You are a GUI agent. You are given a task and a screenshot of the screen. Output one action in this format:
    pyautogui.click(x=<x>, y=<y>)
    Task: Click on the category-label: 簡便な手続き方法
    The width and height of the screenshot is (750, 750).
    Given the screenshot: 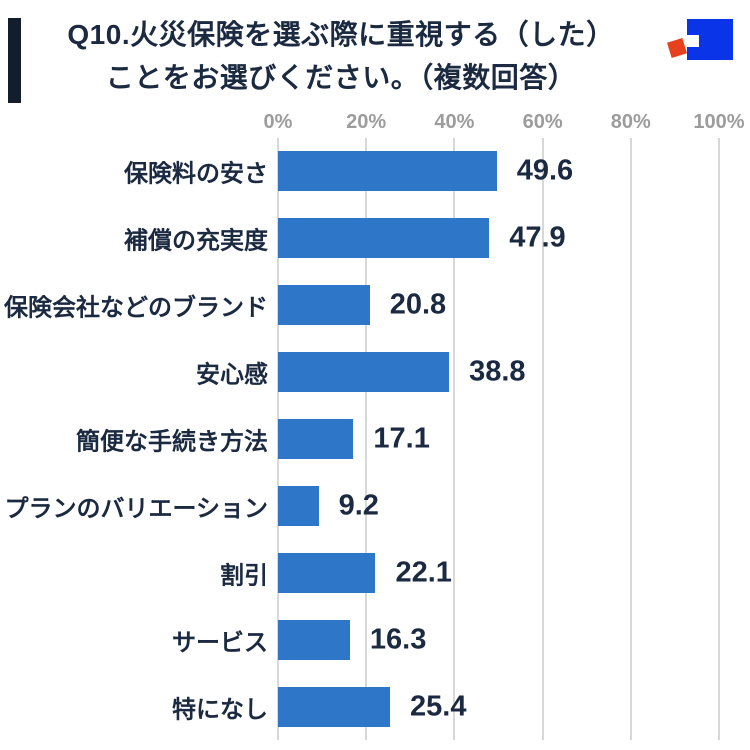 What is the action you would take?
    pyautogui.click(x=172, y=442)
    